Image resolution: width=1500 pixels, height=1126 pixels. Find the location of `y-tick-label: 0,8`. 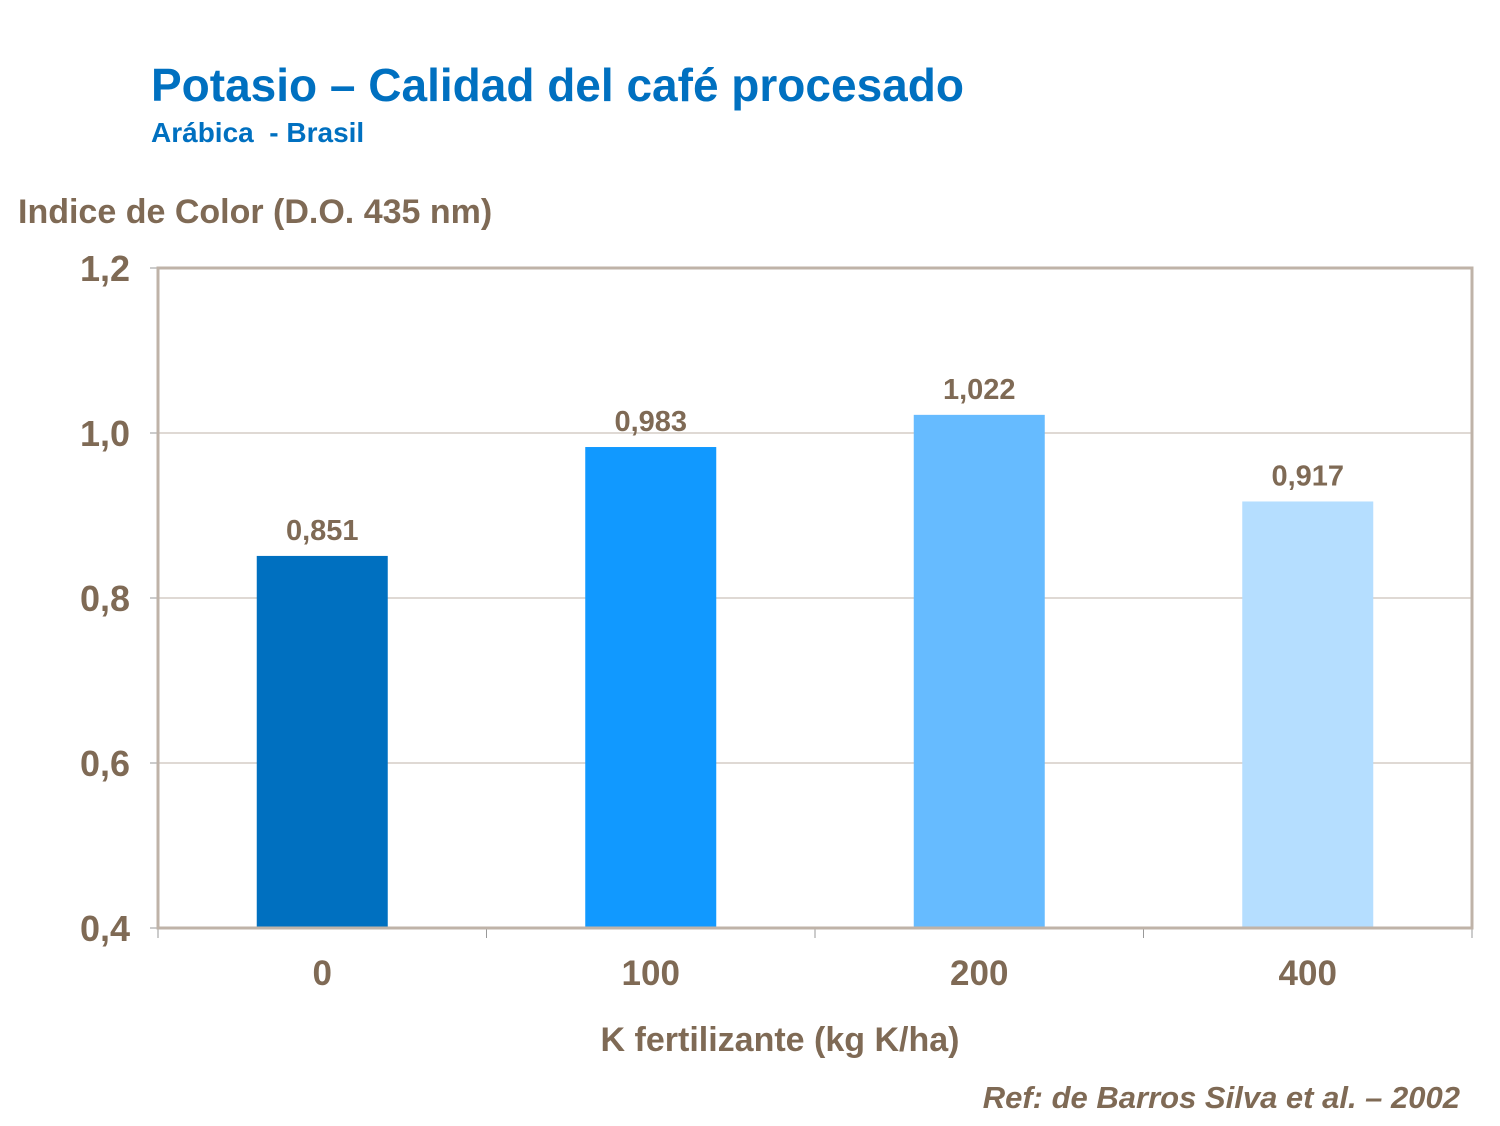

y-tick-label: 0,8 is located at coordinates (105, 598).